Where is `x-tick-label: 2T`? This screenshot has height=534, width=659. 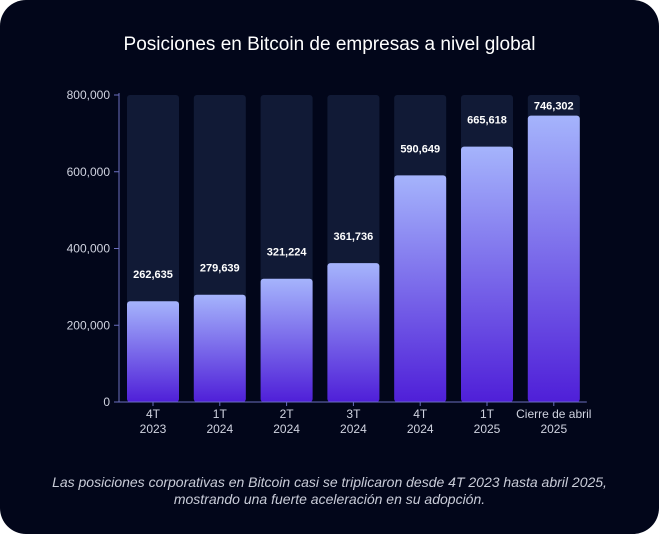 x-tick-label: 2T is located at coordinates (287, 414).